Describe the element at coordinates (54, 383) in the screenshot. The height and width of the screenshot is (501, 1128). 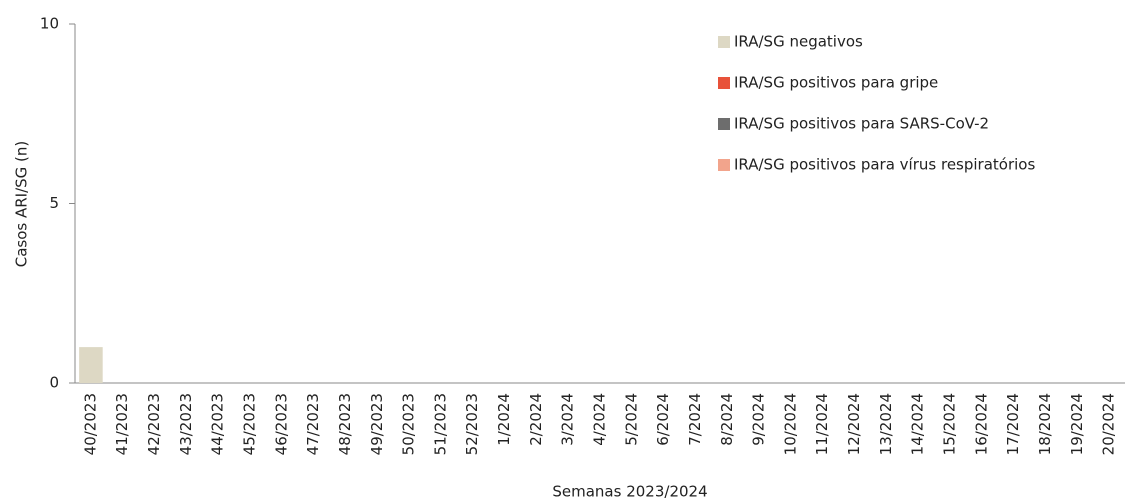
I see `y-tick-label: 0` at that location.